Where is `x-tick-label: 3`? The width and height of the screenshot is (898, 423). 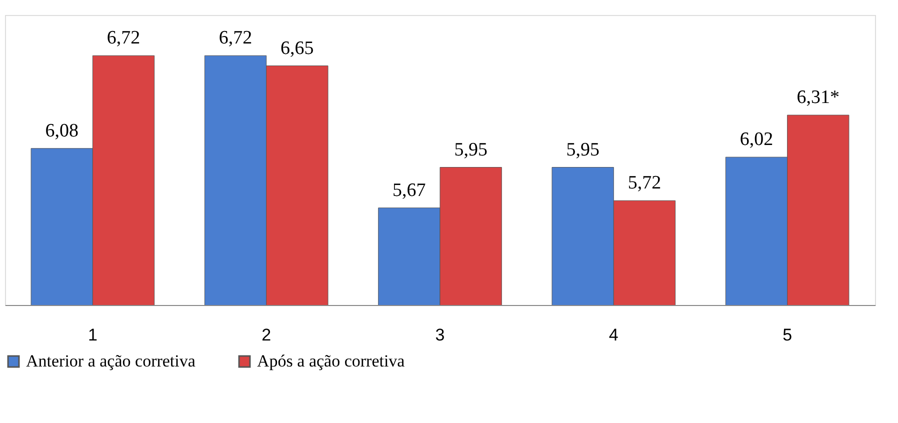 x-tick-label: 3 is located at coordinates (440, 335).